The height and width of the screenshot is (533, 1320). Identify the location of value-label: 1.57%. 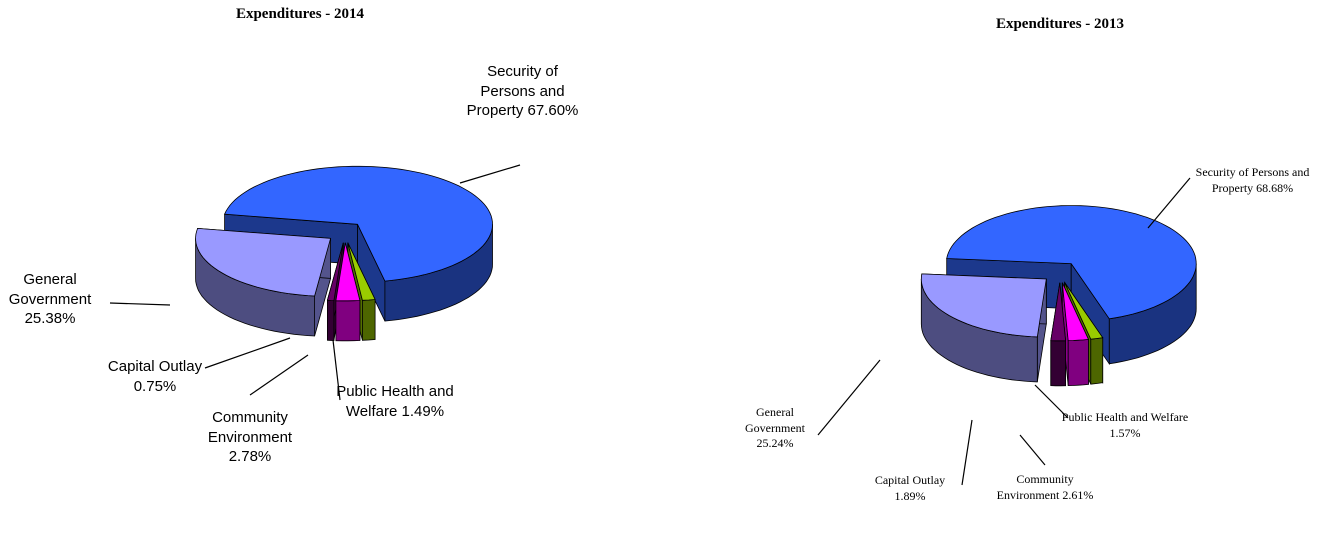
(1125, 432).